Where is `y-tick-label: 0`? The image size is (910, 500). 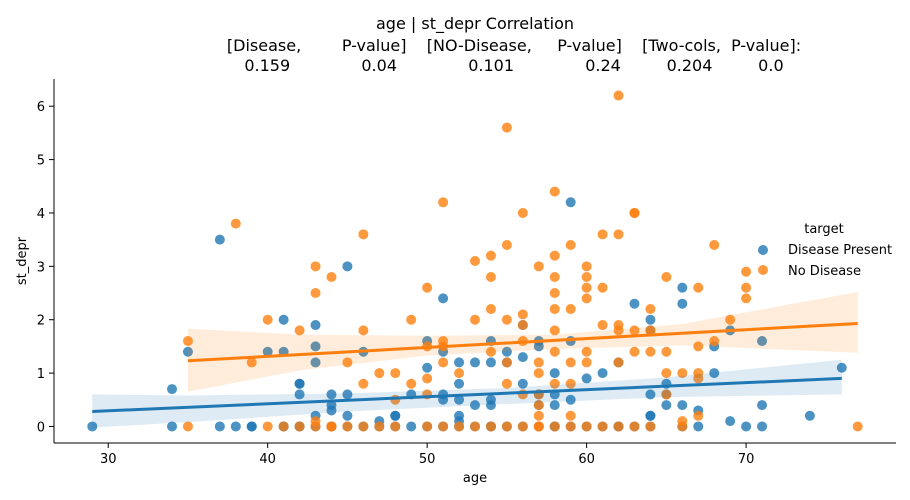
y-tick-label: 0 is located at coordinates (41, 427).